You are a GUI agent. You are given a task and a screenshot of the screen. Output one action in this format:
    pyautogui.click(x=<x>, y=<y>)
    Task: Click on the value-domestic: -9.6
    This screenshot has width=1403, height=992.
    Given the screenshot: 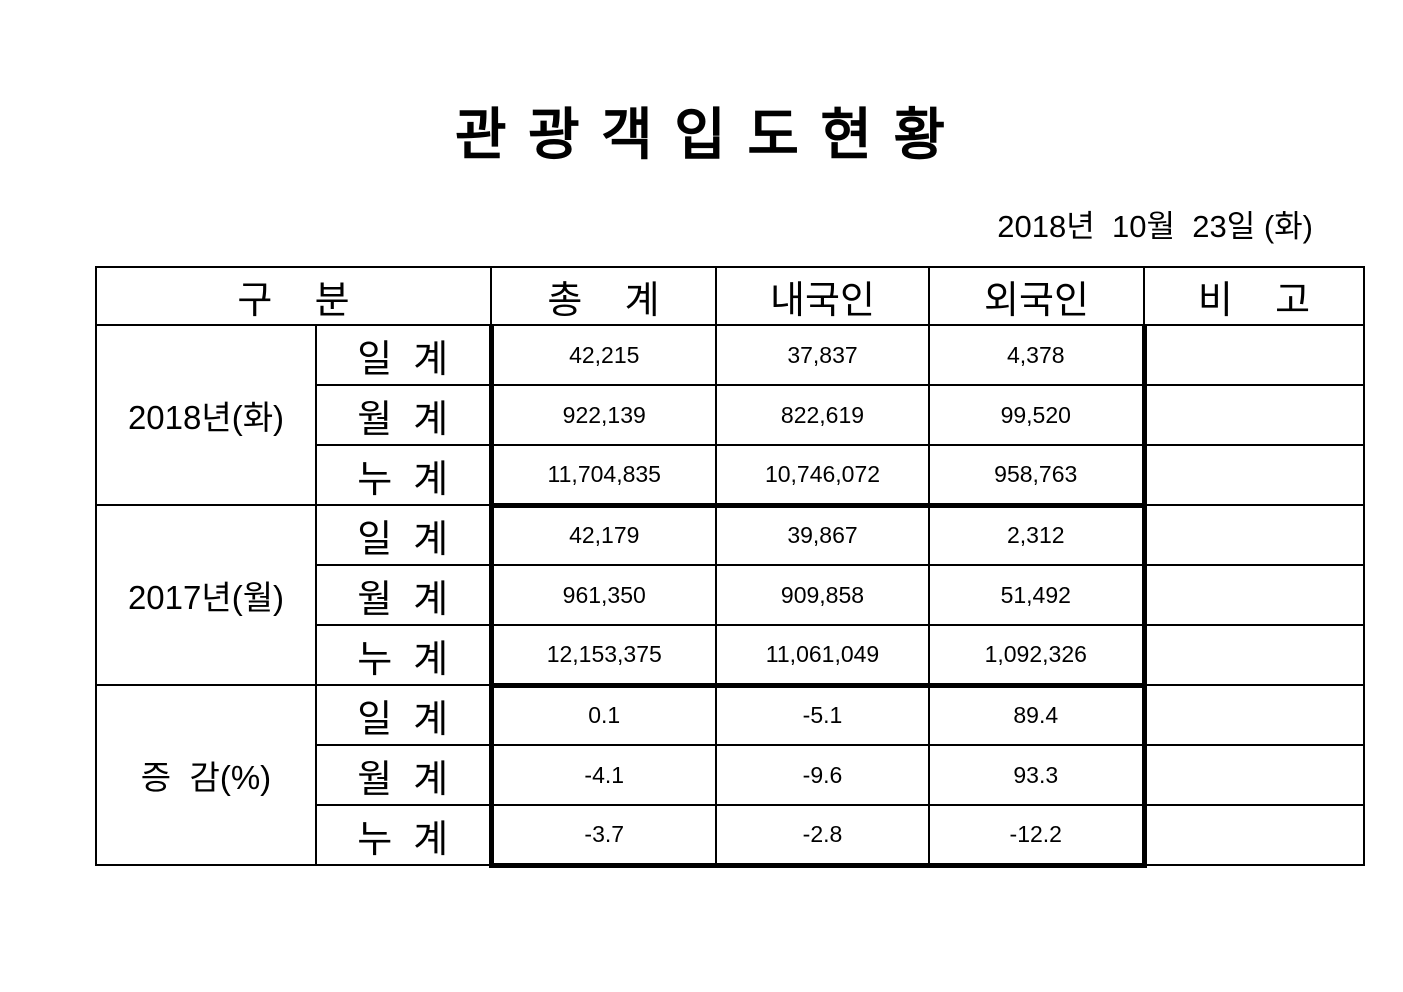 What is the action you would take?
    pyautogui.click(x=822, y=775)
    